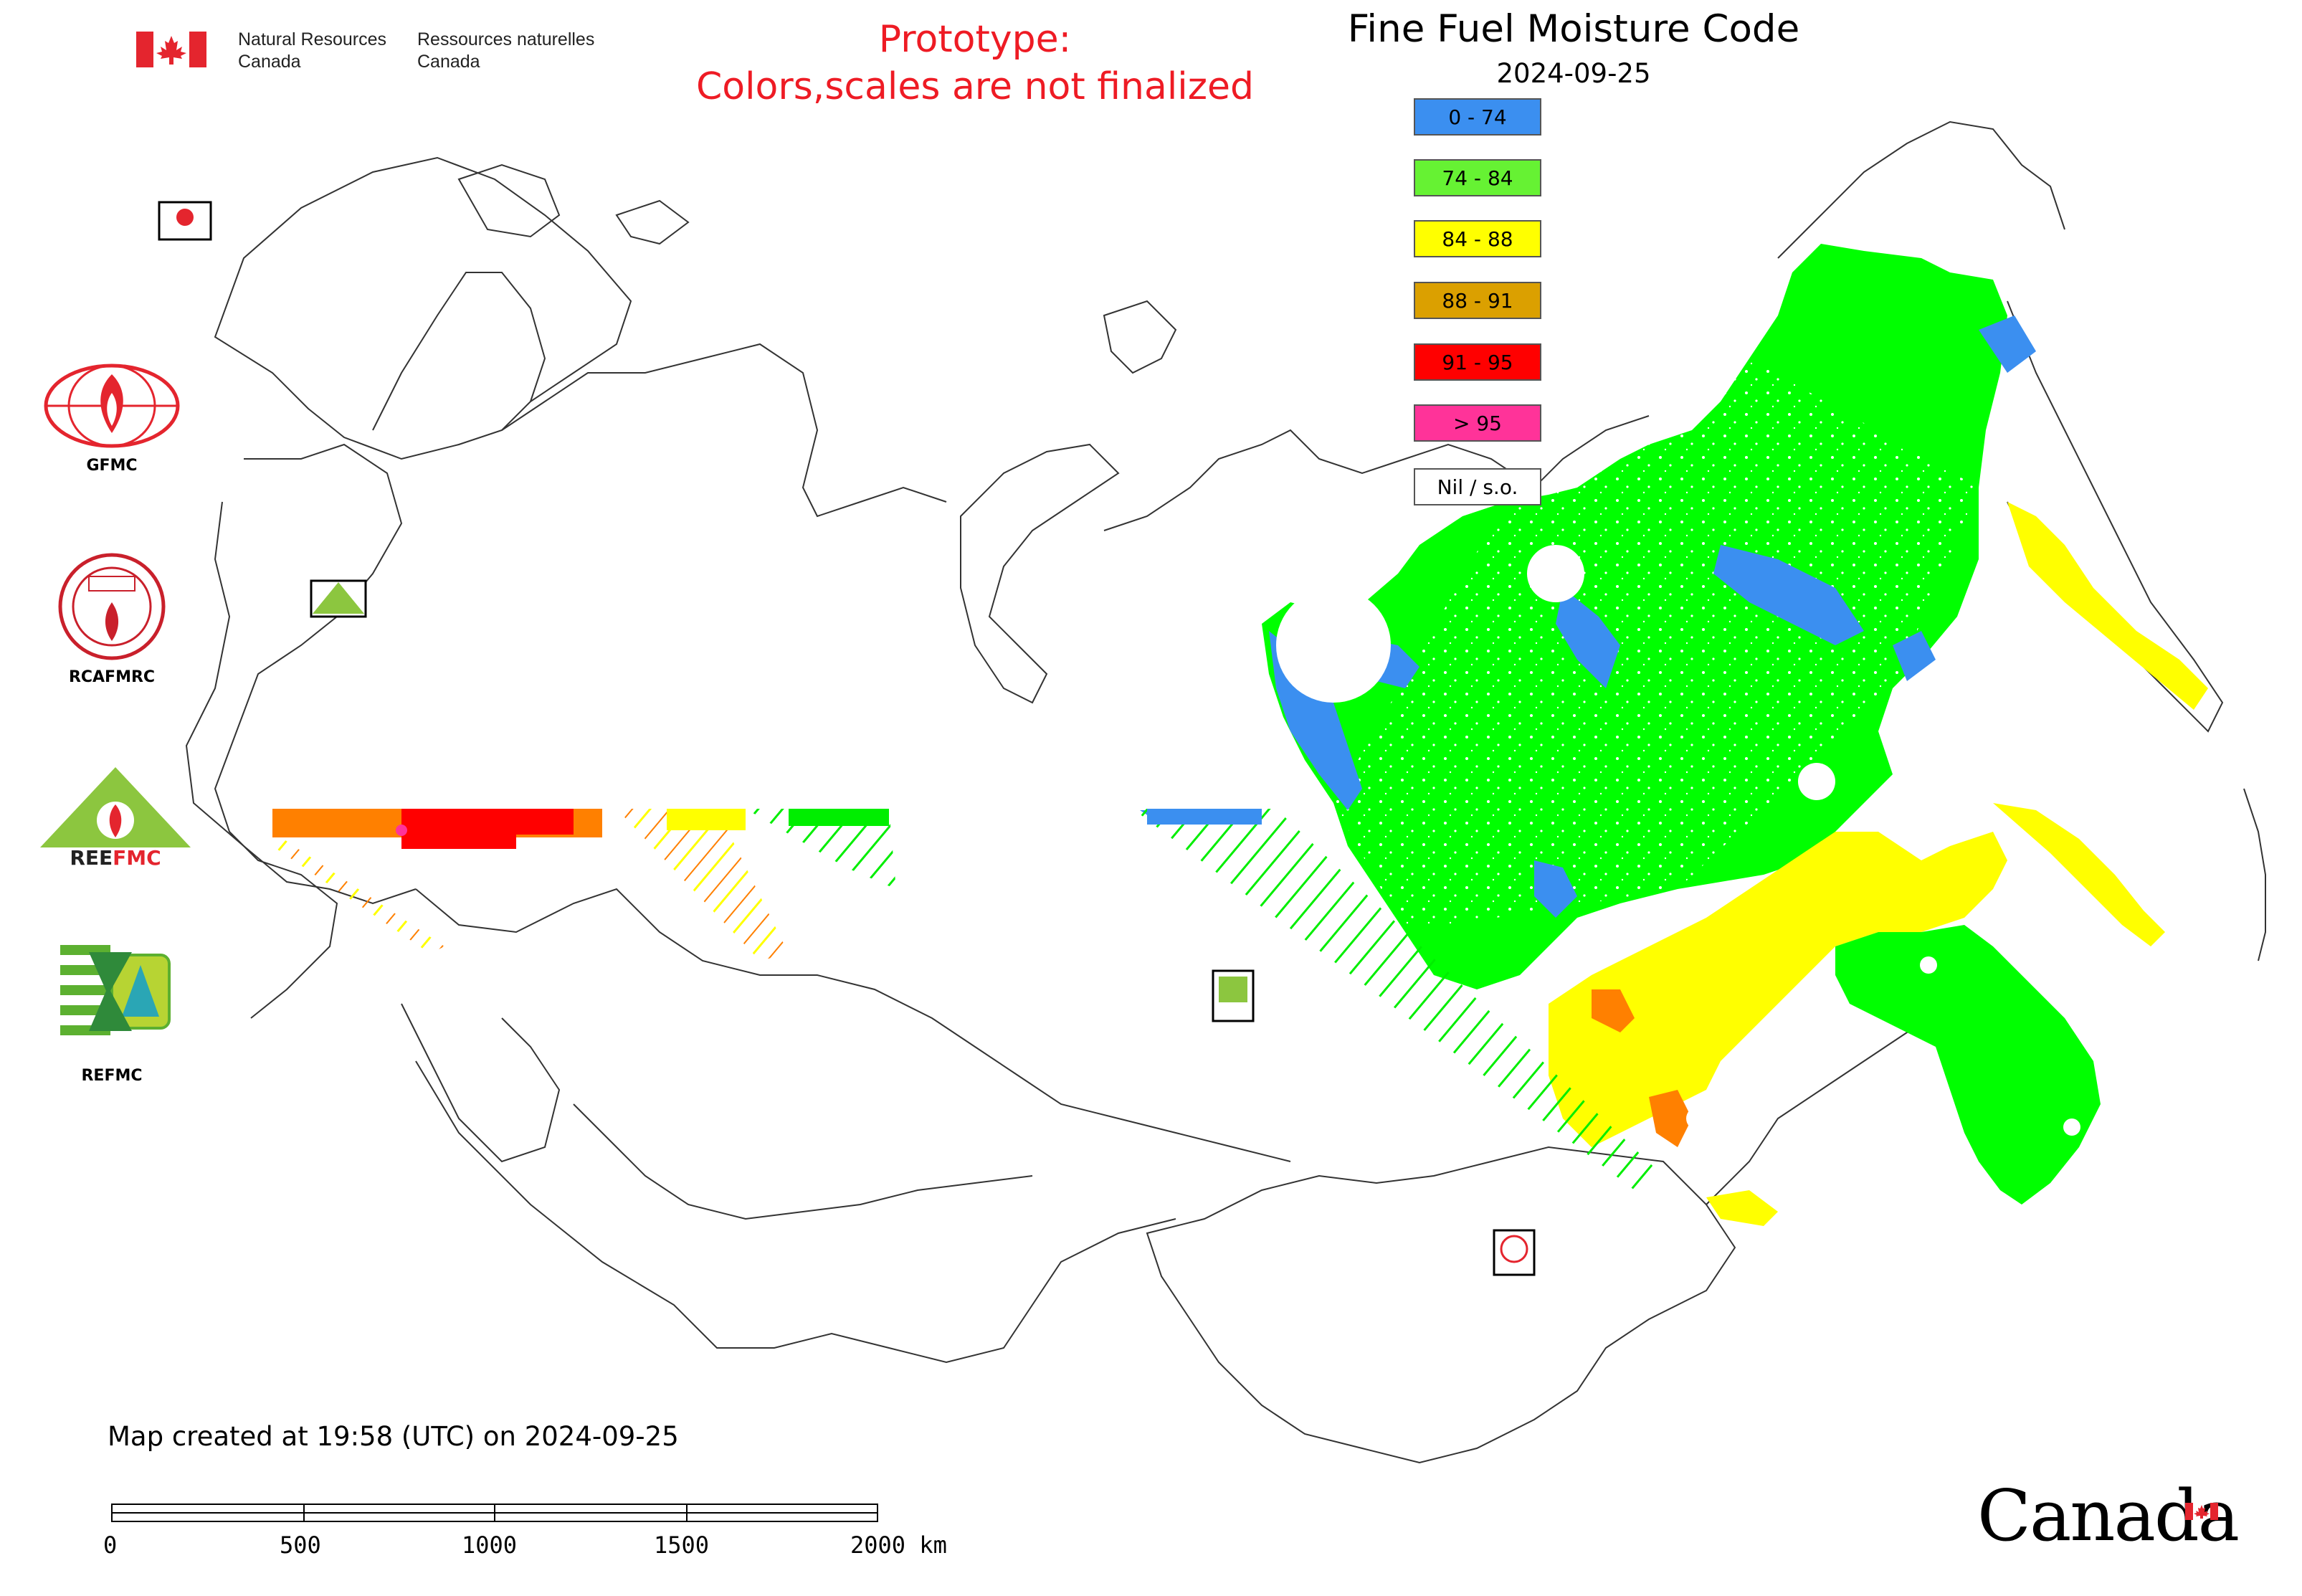 This screenshot has width=2302, height=1596. What do you see at coordinates (975, 39) in the screenshot?
I see `prototype-notice-line1: Prototype:` at bounding box center [975, 39].